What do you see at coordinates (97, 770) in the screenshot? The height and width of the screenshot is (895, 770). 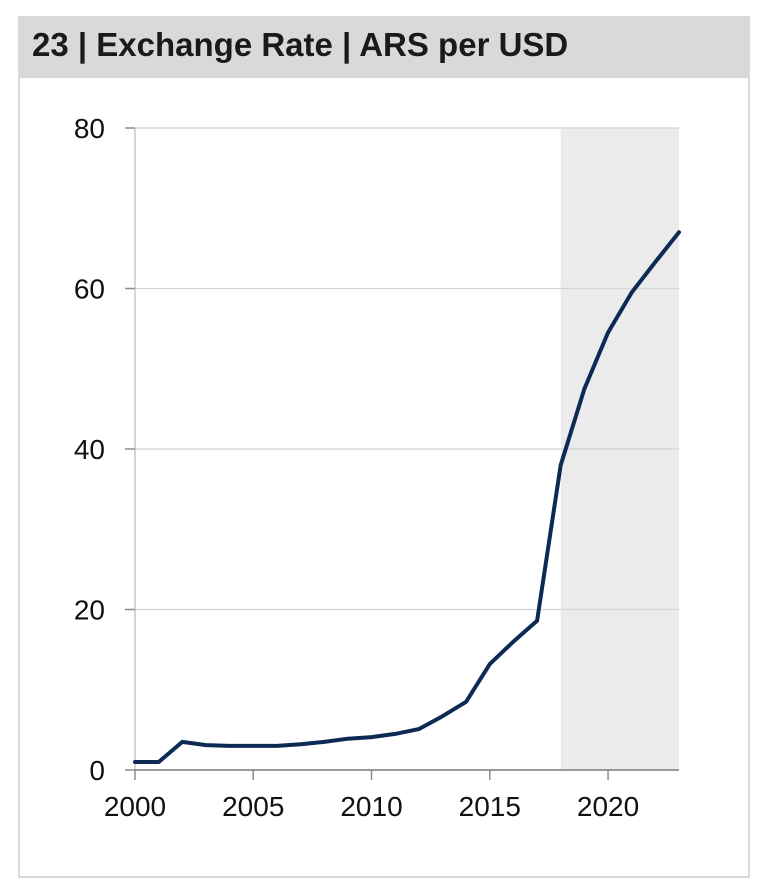 I see `y-tick-label: 0` at bounding box center [97, 770].